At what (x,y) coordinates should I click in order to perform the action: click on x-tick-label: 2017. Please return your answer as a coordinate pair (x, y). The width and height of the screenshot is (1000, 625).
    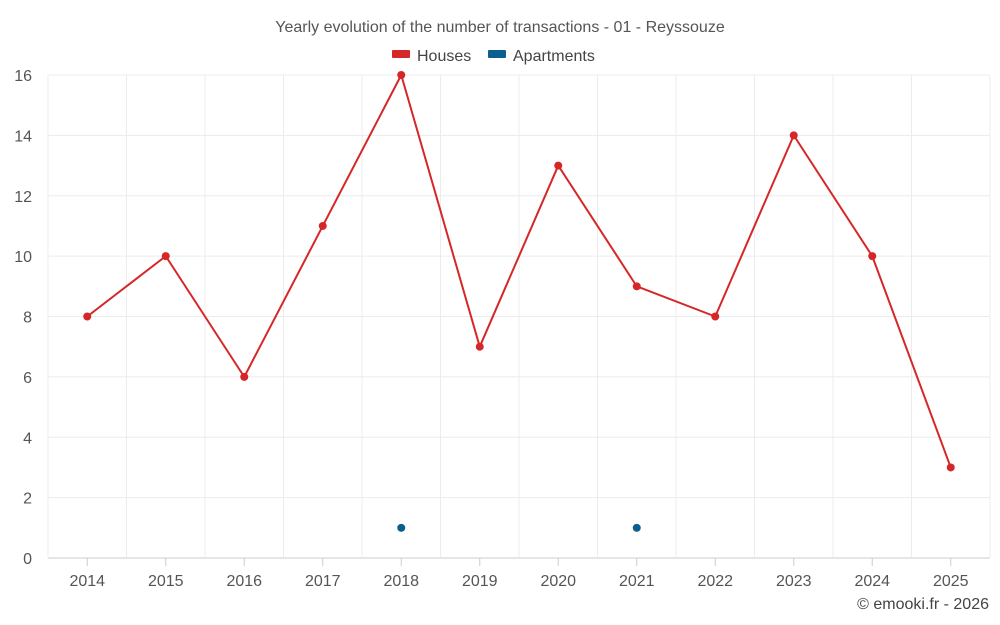
    Looking at the image, I should click on (323, 581).